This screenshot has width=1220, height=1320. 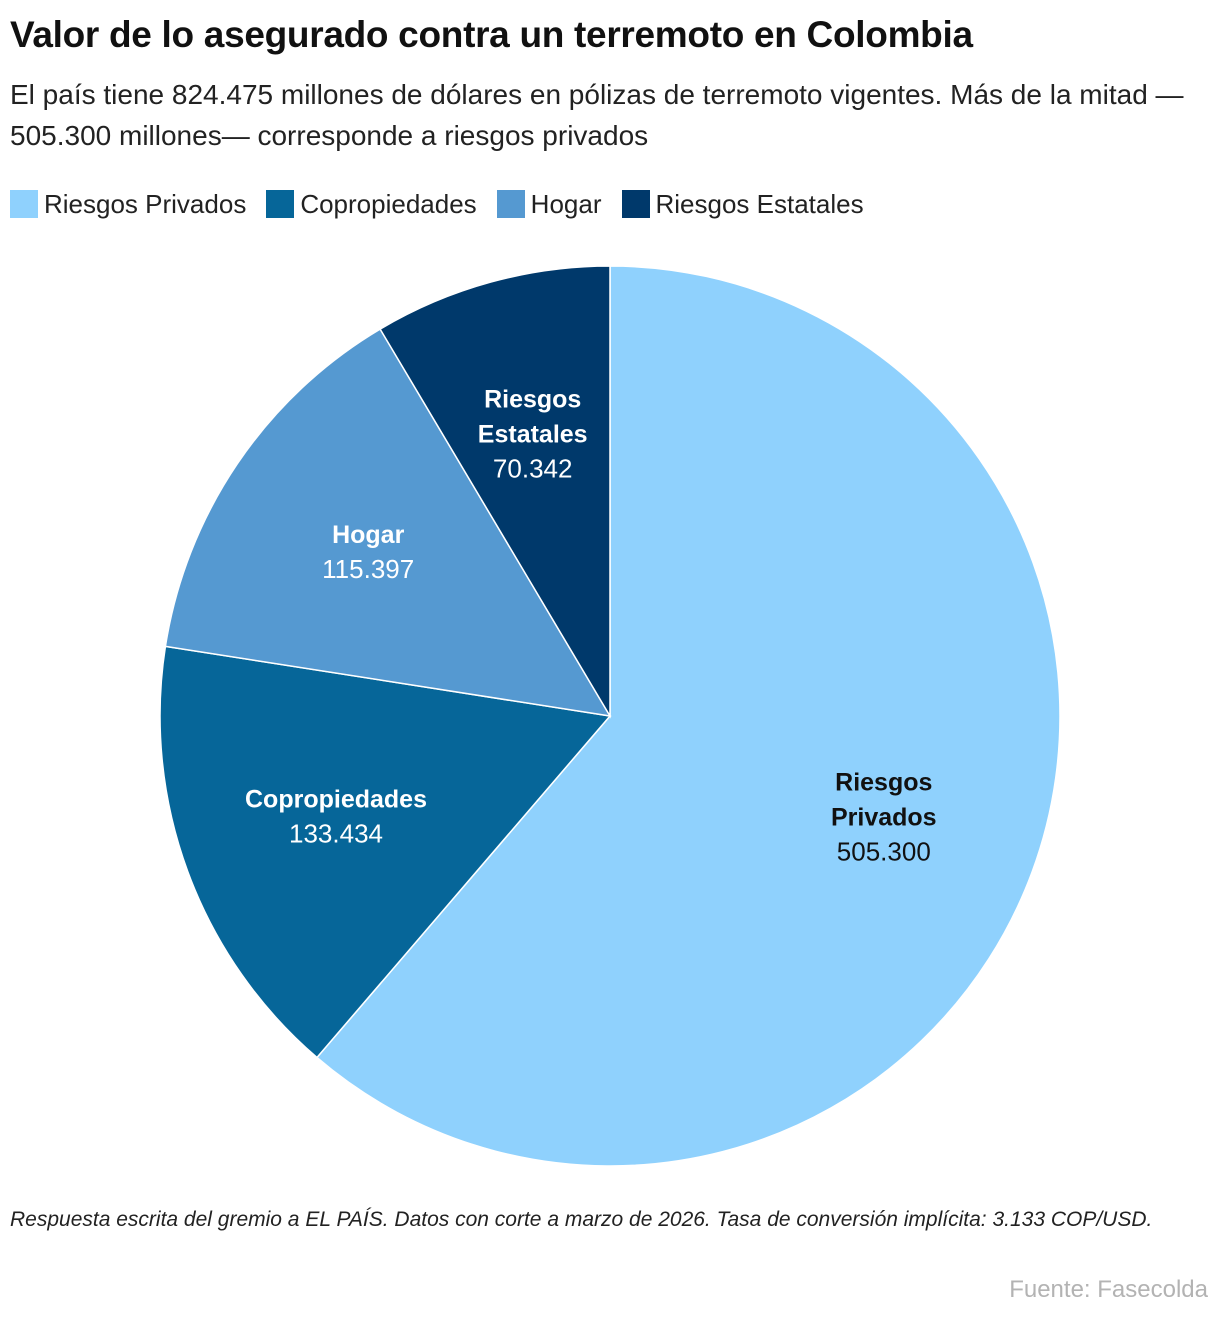 I want to click on slice-name-text: Estatales, so click(x=533, y=434).